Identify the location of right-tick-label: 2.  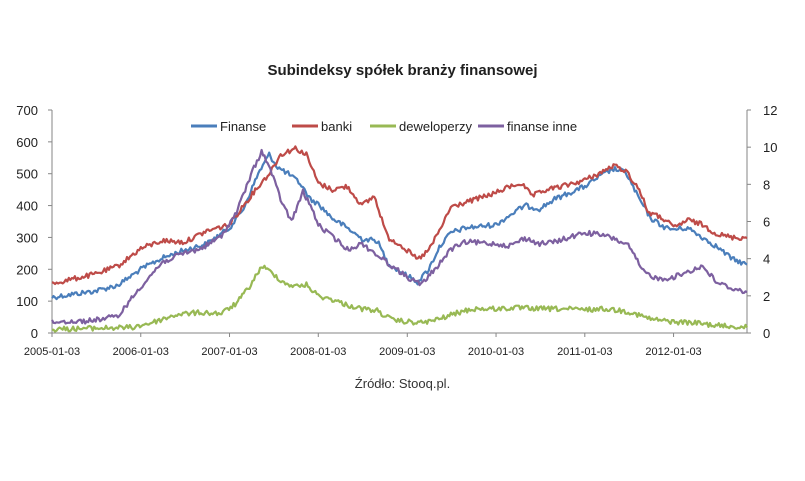
(766, 296).